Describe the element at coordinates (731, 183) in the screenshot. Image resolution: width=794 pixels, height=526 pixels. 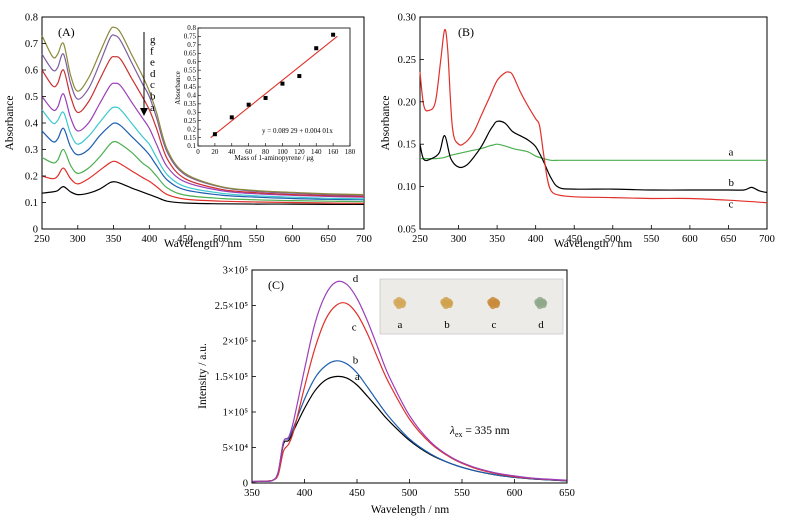
I see `curve-label-b: b` at that location.